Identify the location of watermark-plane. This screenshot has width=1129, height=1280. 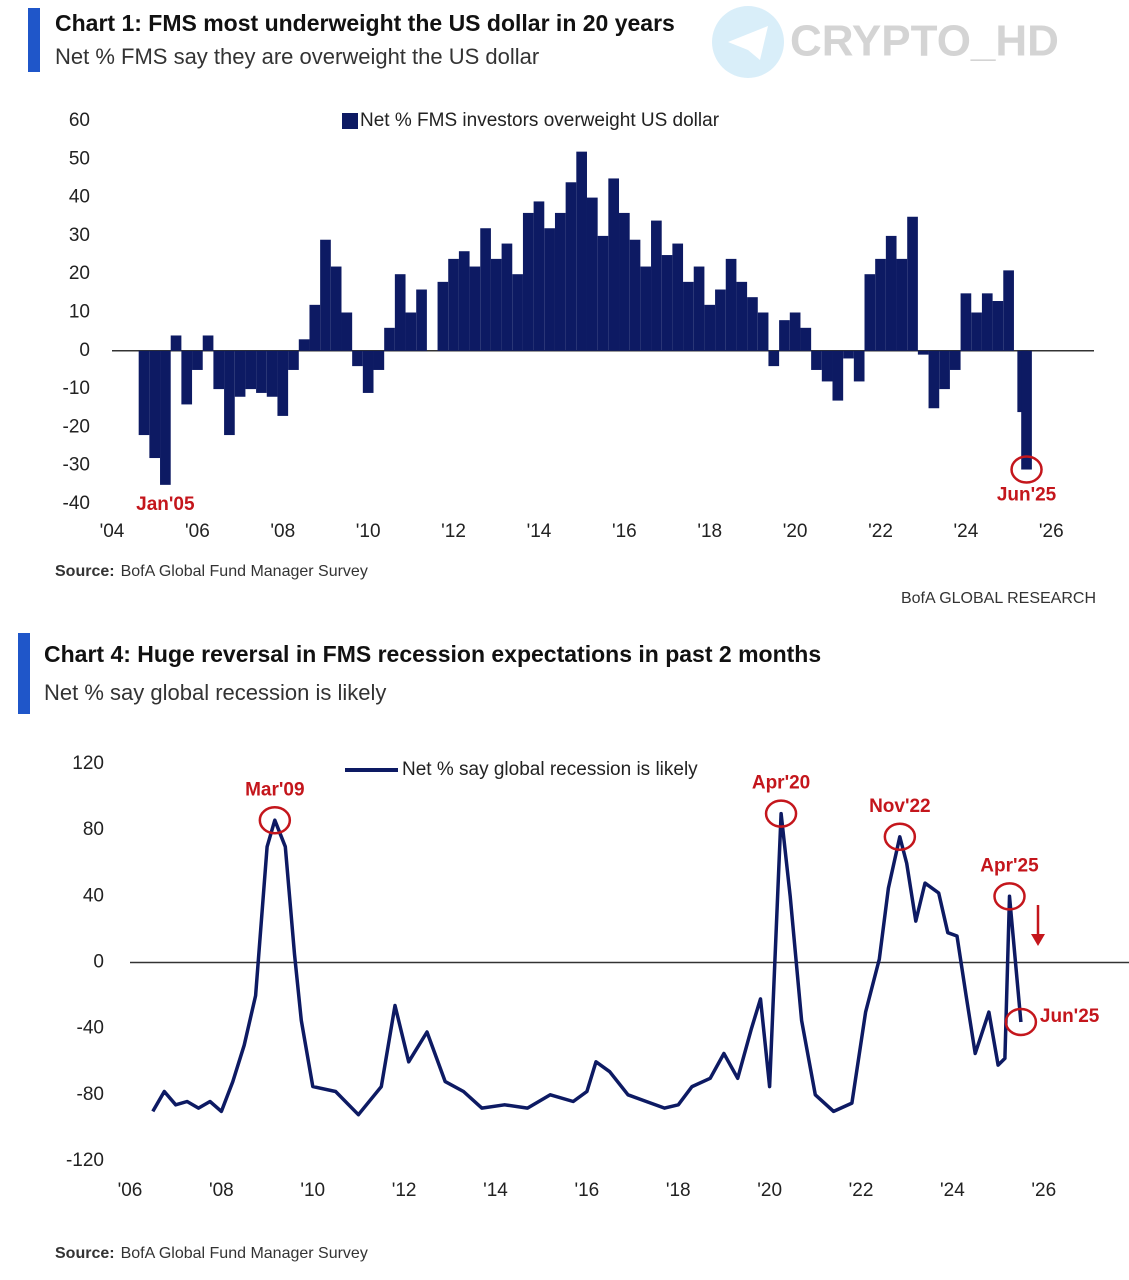
(748, 43).